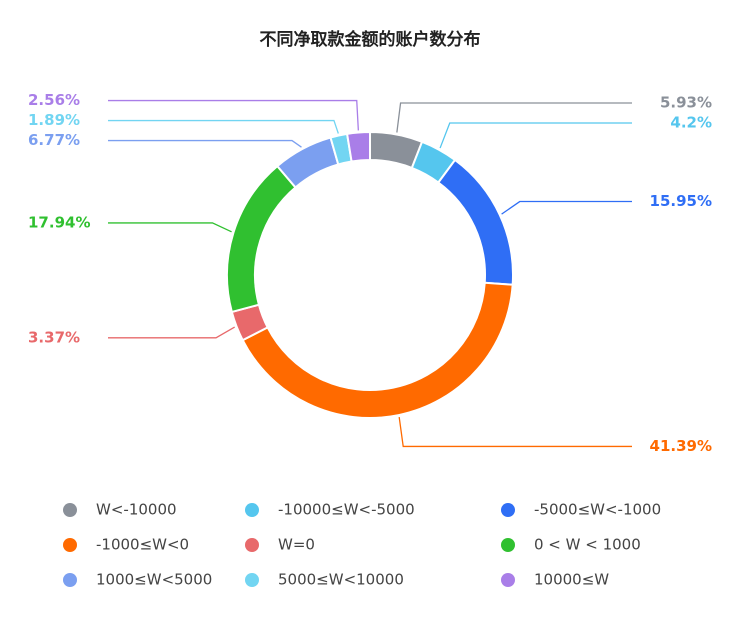 The image size is (739, 626). Describe the element at coordinates (370, 39) in the screenshot. I see `chart-title: 不同净取款金额的账户数分布` at that location.